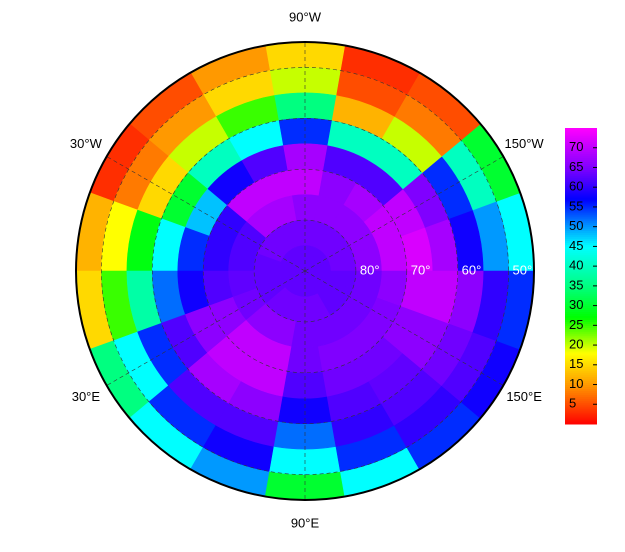  I want to click on colorbar-tick-label: 15, so click(576, 363).